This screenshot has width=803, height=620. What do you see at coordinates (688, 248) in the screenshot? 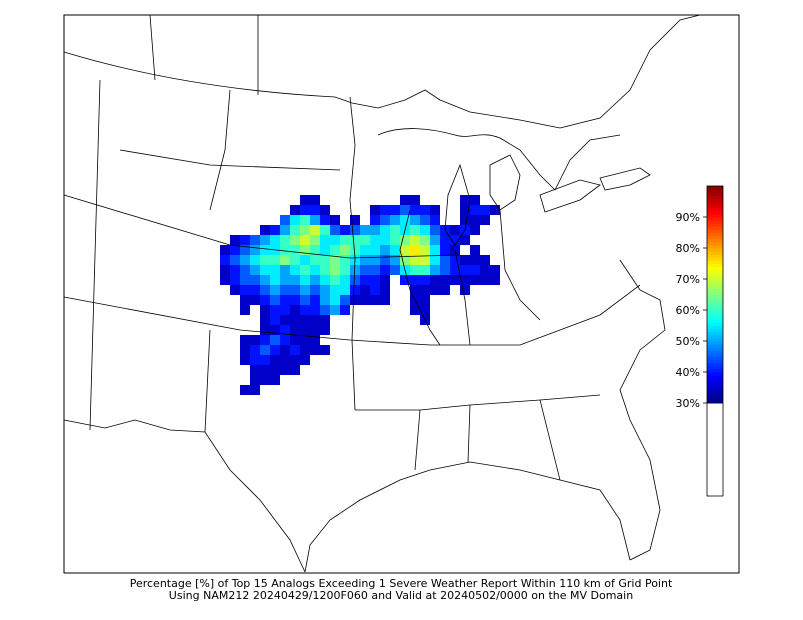
I see `colorbar-tick-label: 80%` at bounding box center [688, 248].